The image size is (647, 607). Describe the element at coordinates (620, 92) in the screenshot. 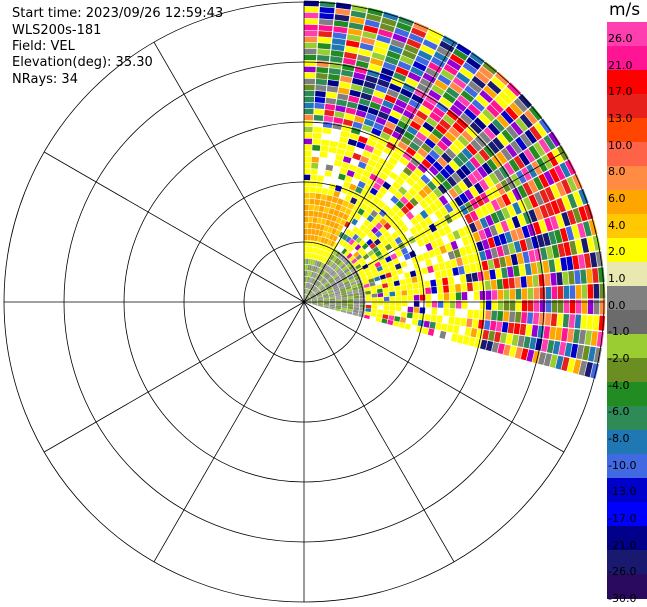

I see `colorbar-tick-label: 17.0` at that location.